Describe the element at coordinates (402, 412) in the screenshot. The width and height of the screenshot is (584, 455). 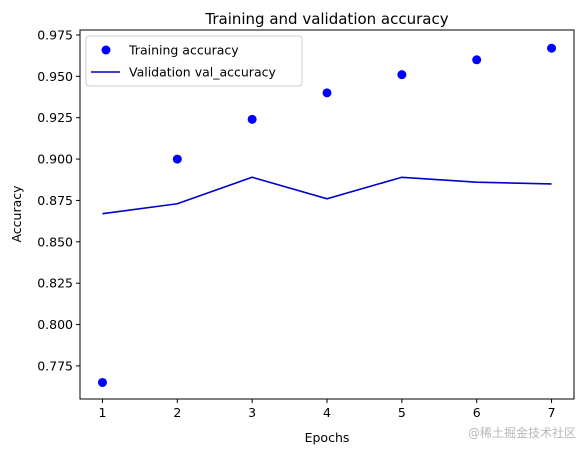
I see `x-tick-label: 5` at that location.